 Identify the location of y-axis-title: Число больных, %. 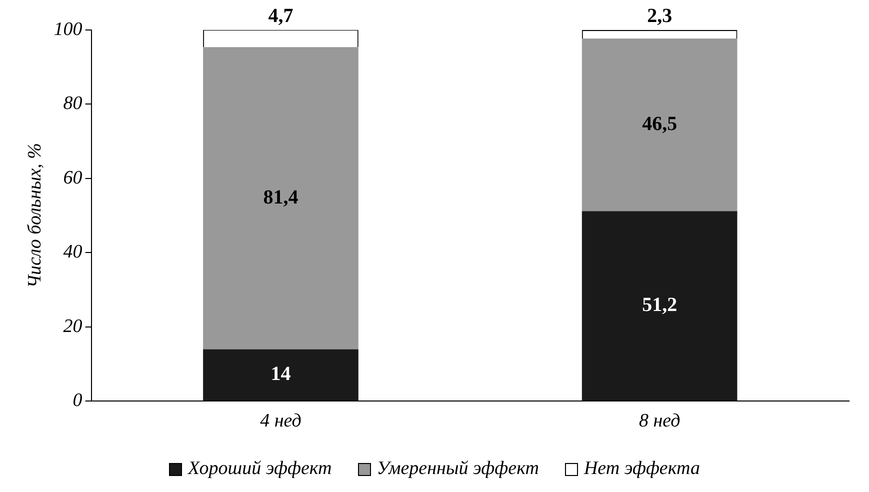
(35, 215).